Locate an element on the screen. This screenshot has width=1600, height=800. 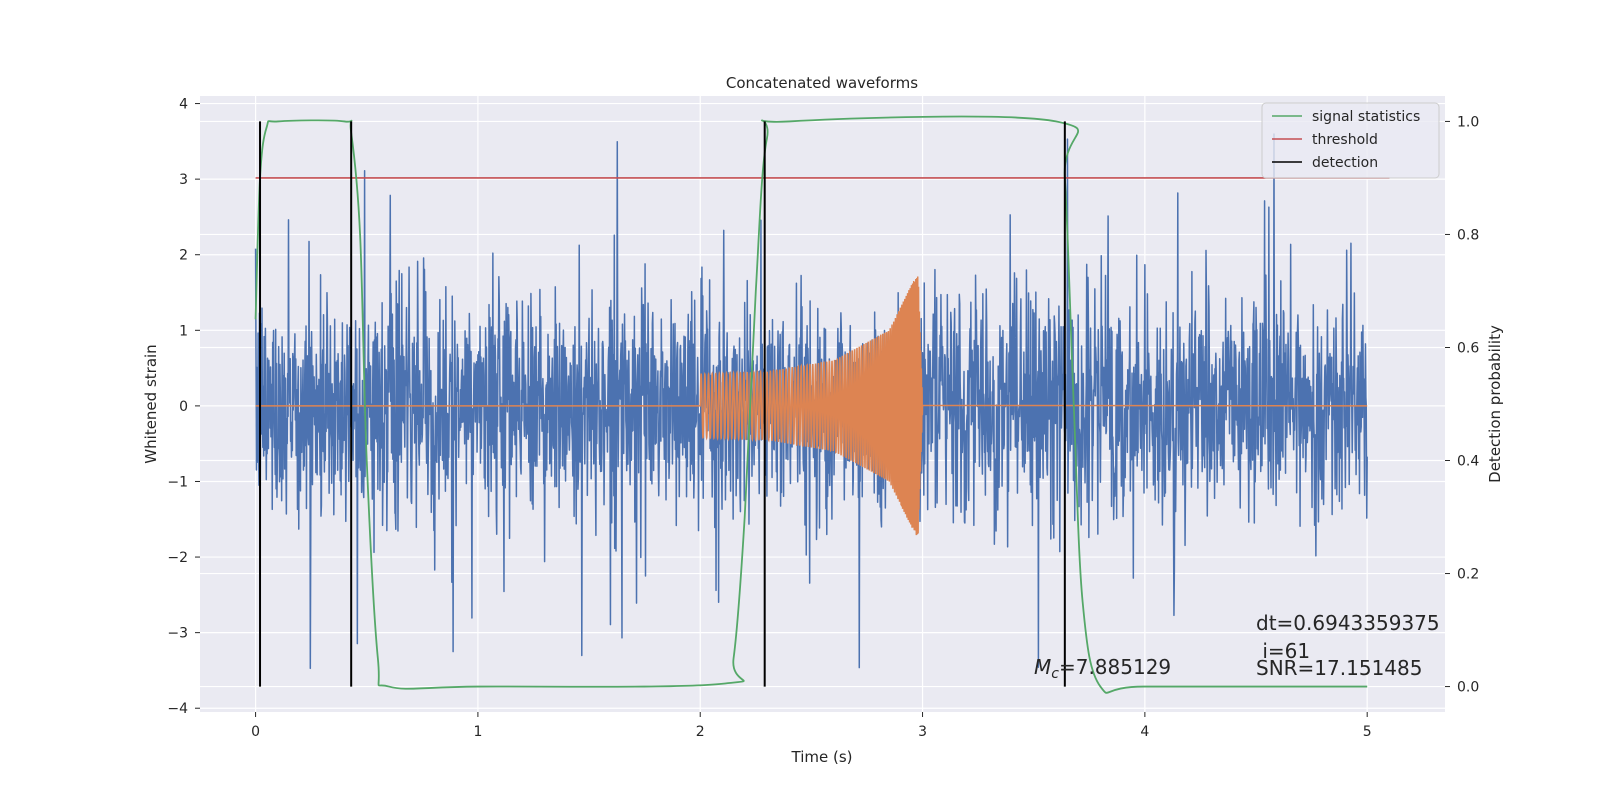
y-tick-label: 1 is located at coordinates (183, 331).